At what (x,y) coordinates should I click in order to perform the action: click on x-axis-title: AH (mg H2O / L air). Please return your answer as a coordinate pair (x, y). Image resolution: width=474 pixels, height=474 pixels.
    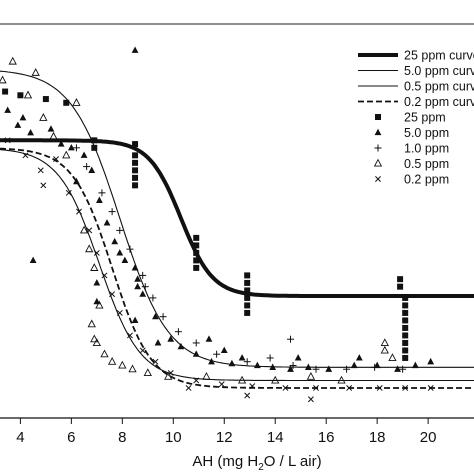
    Looking at the image, I should click on (256, 463).